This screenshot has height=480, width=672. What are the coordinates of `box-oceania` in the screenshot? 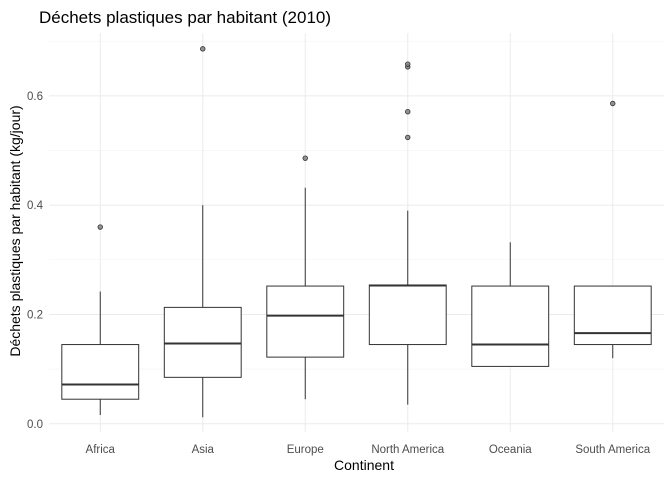 It's located at (510, 304).